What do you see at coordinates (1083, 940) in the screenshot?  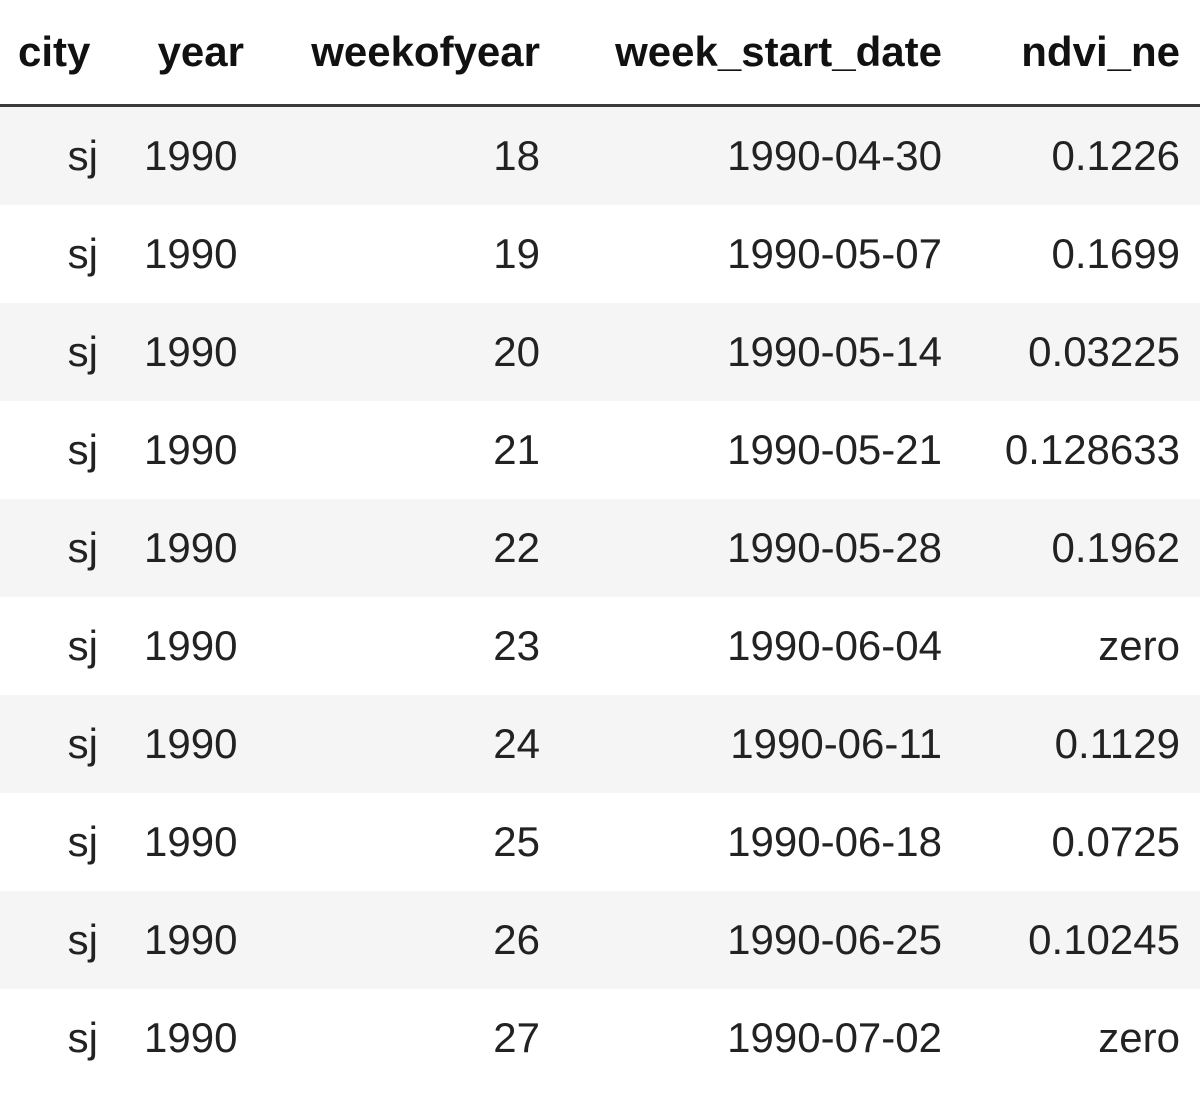 I see `cell-ndvi-ne: 0.10245` at bounding box center [1083, 940].